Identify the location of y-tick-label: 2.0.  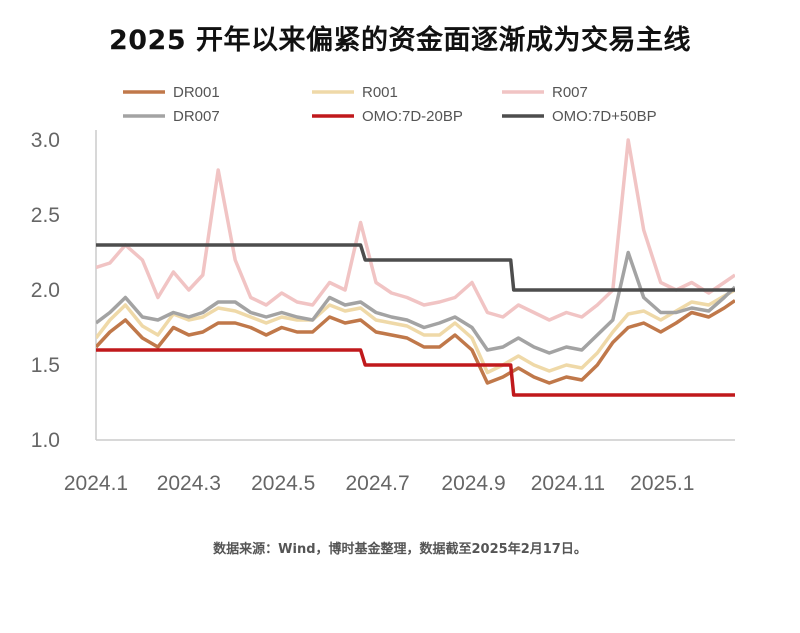
(45, 290).